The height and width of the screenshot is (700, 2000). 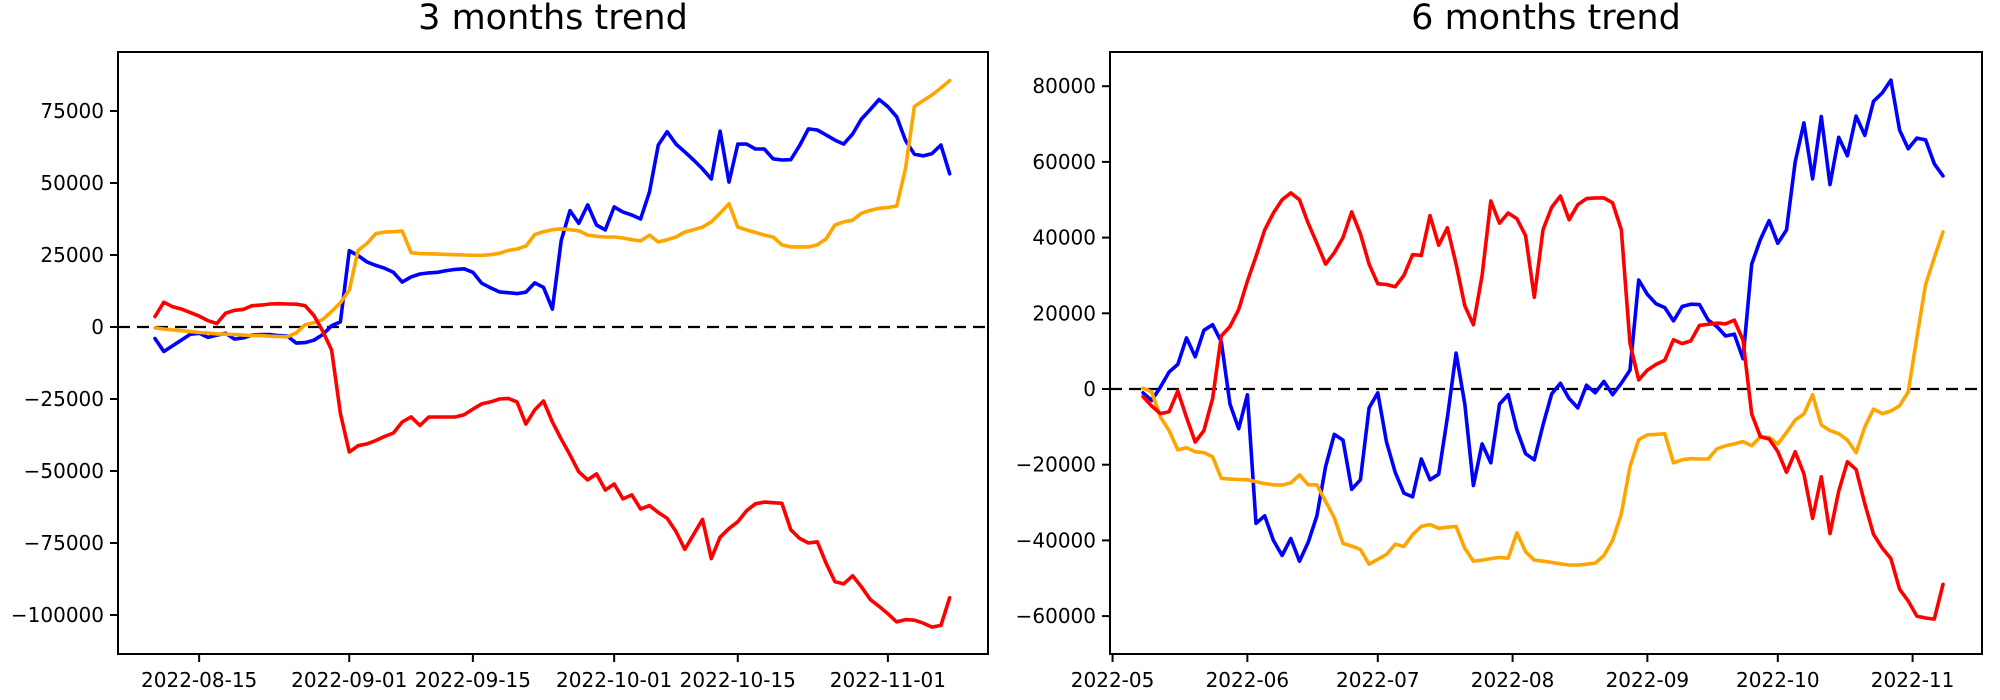 I want to click on x-tick-label: 2022-06, so click(x=1248, y=680).